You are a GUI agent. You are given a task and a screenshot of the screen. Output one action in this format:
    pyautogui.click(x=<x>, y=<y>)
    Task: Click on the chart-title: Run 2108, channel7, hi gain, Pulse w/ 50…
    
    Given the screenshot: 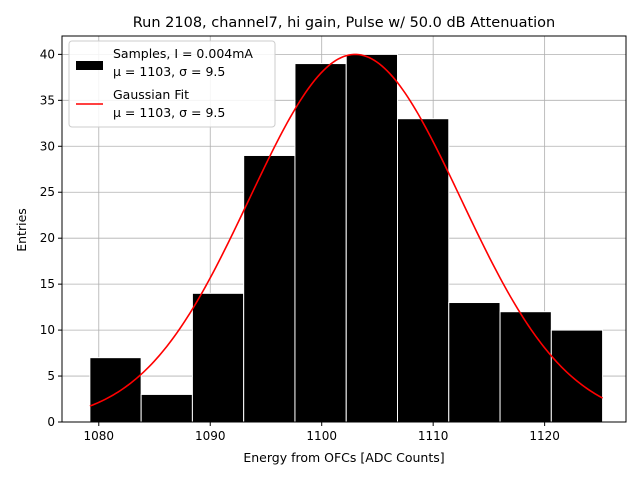 What is the action you would take?
    pyautogui.click(x=344, y=23)
    